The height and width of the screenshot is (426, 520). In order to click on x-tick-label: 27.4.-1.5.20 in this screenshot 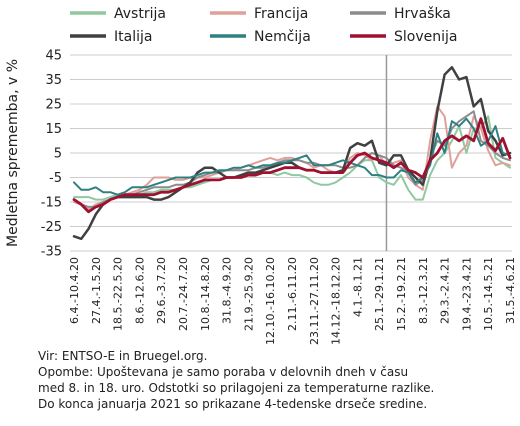, I will do `click(96, 290)`.